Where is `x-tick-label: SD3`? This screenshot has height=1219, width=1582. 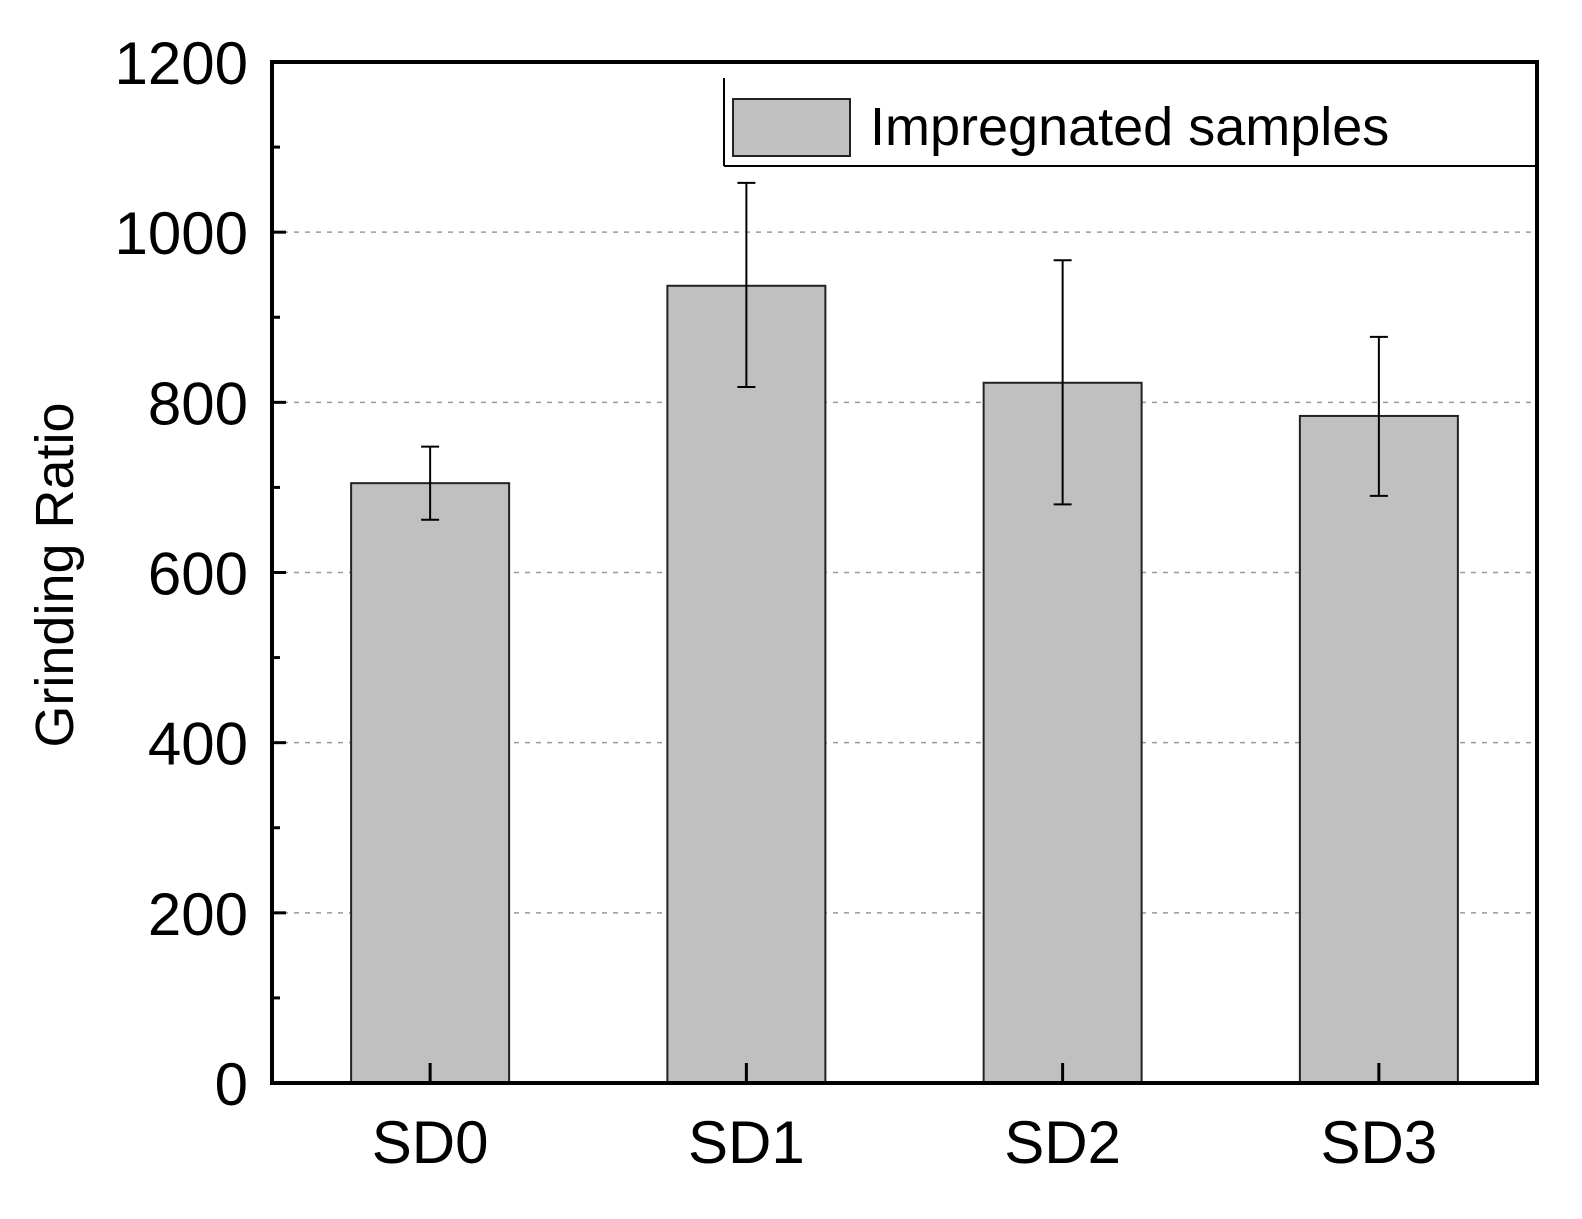 x-tick-label: SD3 is located at coordinates (1379, 1142).